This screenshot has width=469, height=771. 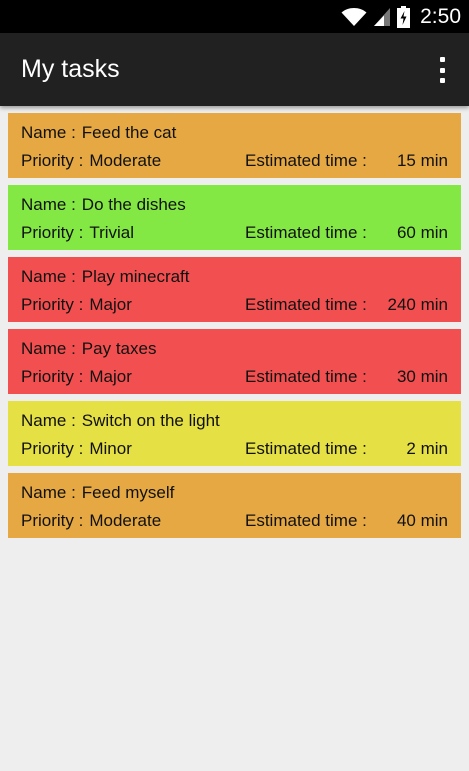 I want to click on task-time-row: Estimated time : 2 min, so click(x=346, y=449).